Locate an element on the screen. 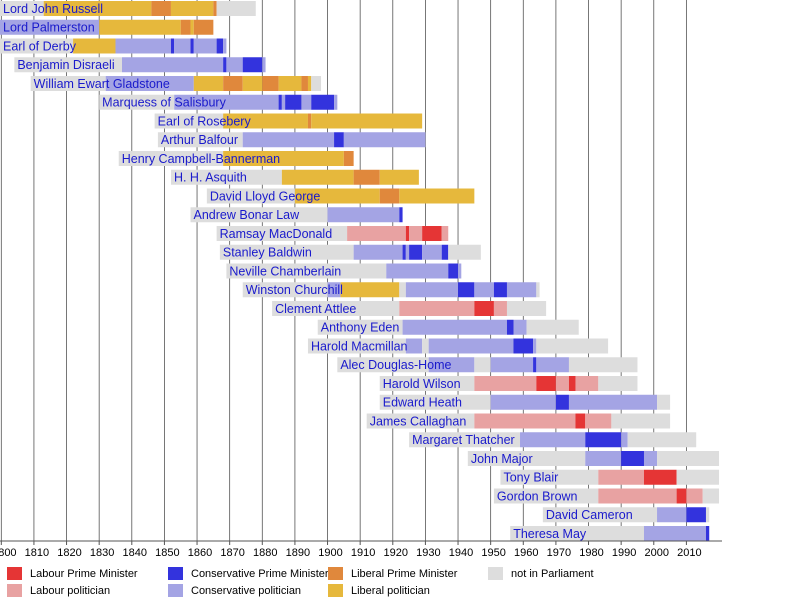 This screenshot has height=600, width=800. x-tick-label: 1950 is located at coordinates (493, 553).